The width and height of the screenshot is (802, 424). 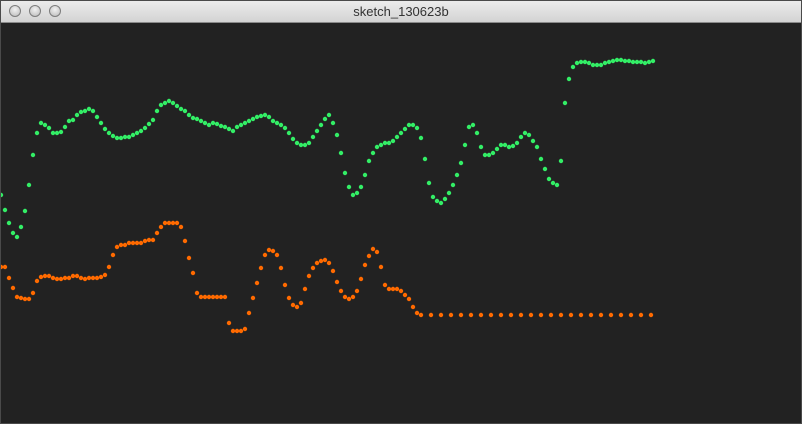 What do you see at coordinates (55, 11) in the screenshot?
I see `zoom-button` at bounding box center [55, 11].